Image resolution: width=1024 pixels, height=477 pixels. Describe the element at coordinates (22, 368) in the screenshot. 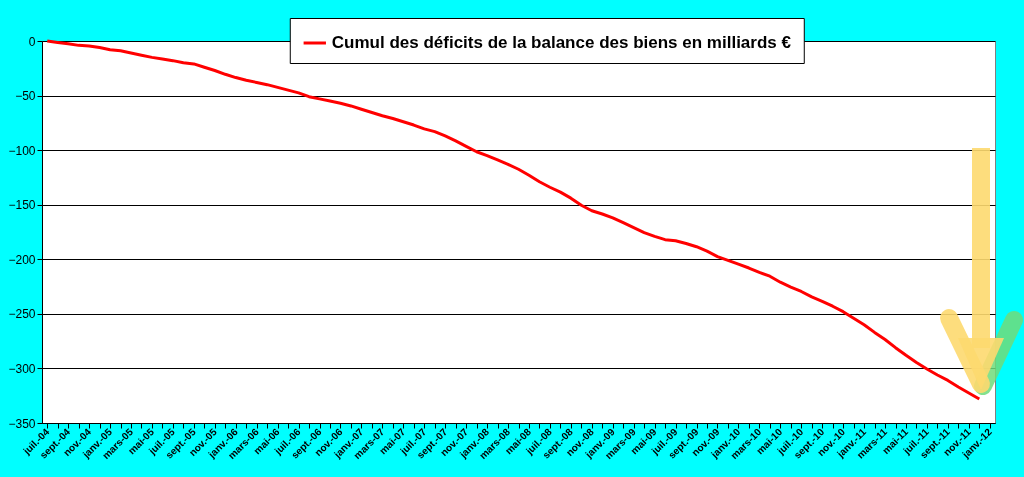

I see `y-tick-label: −300` at that location.